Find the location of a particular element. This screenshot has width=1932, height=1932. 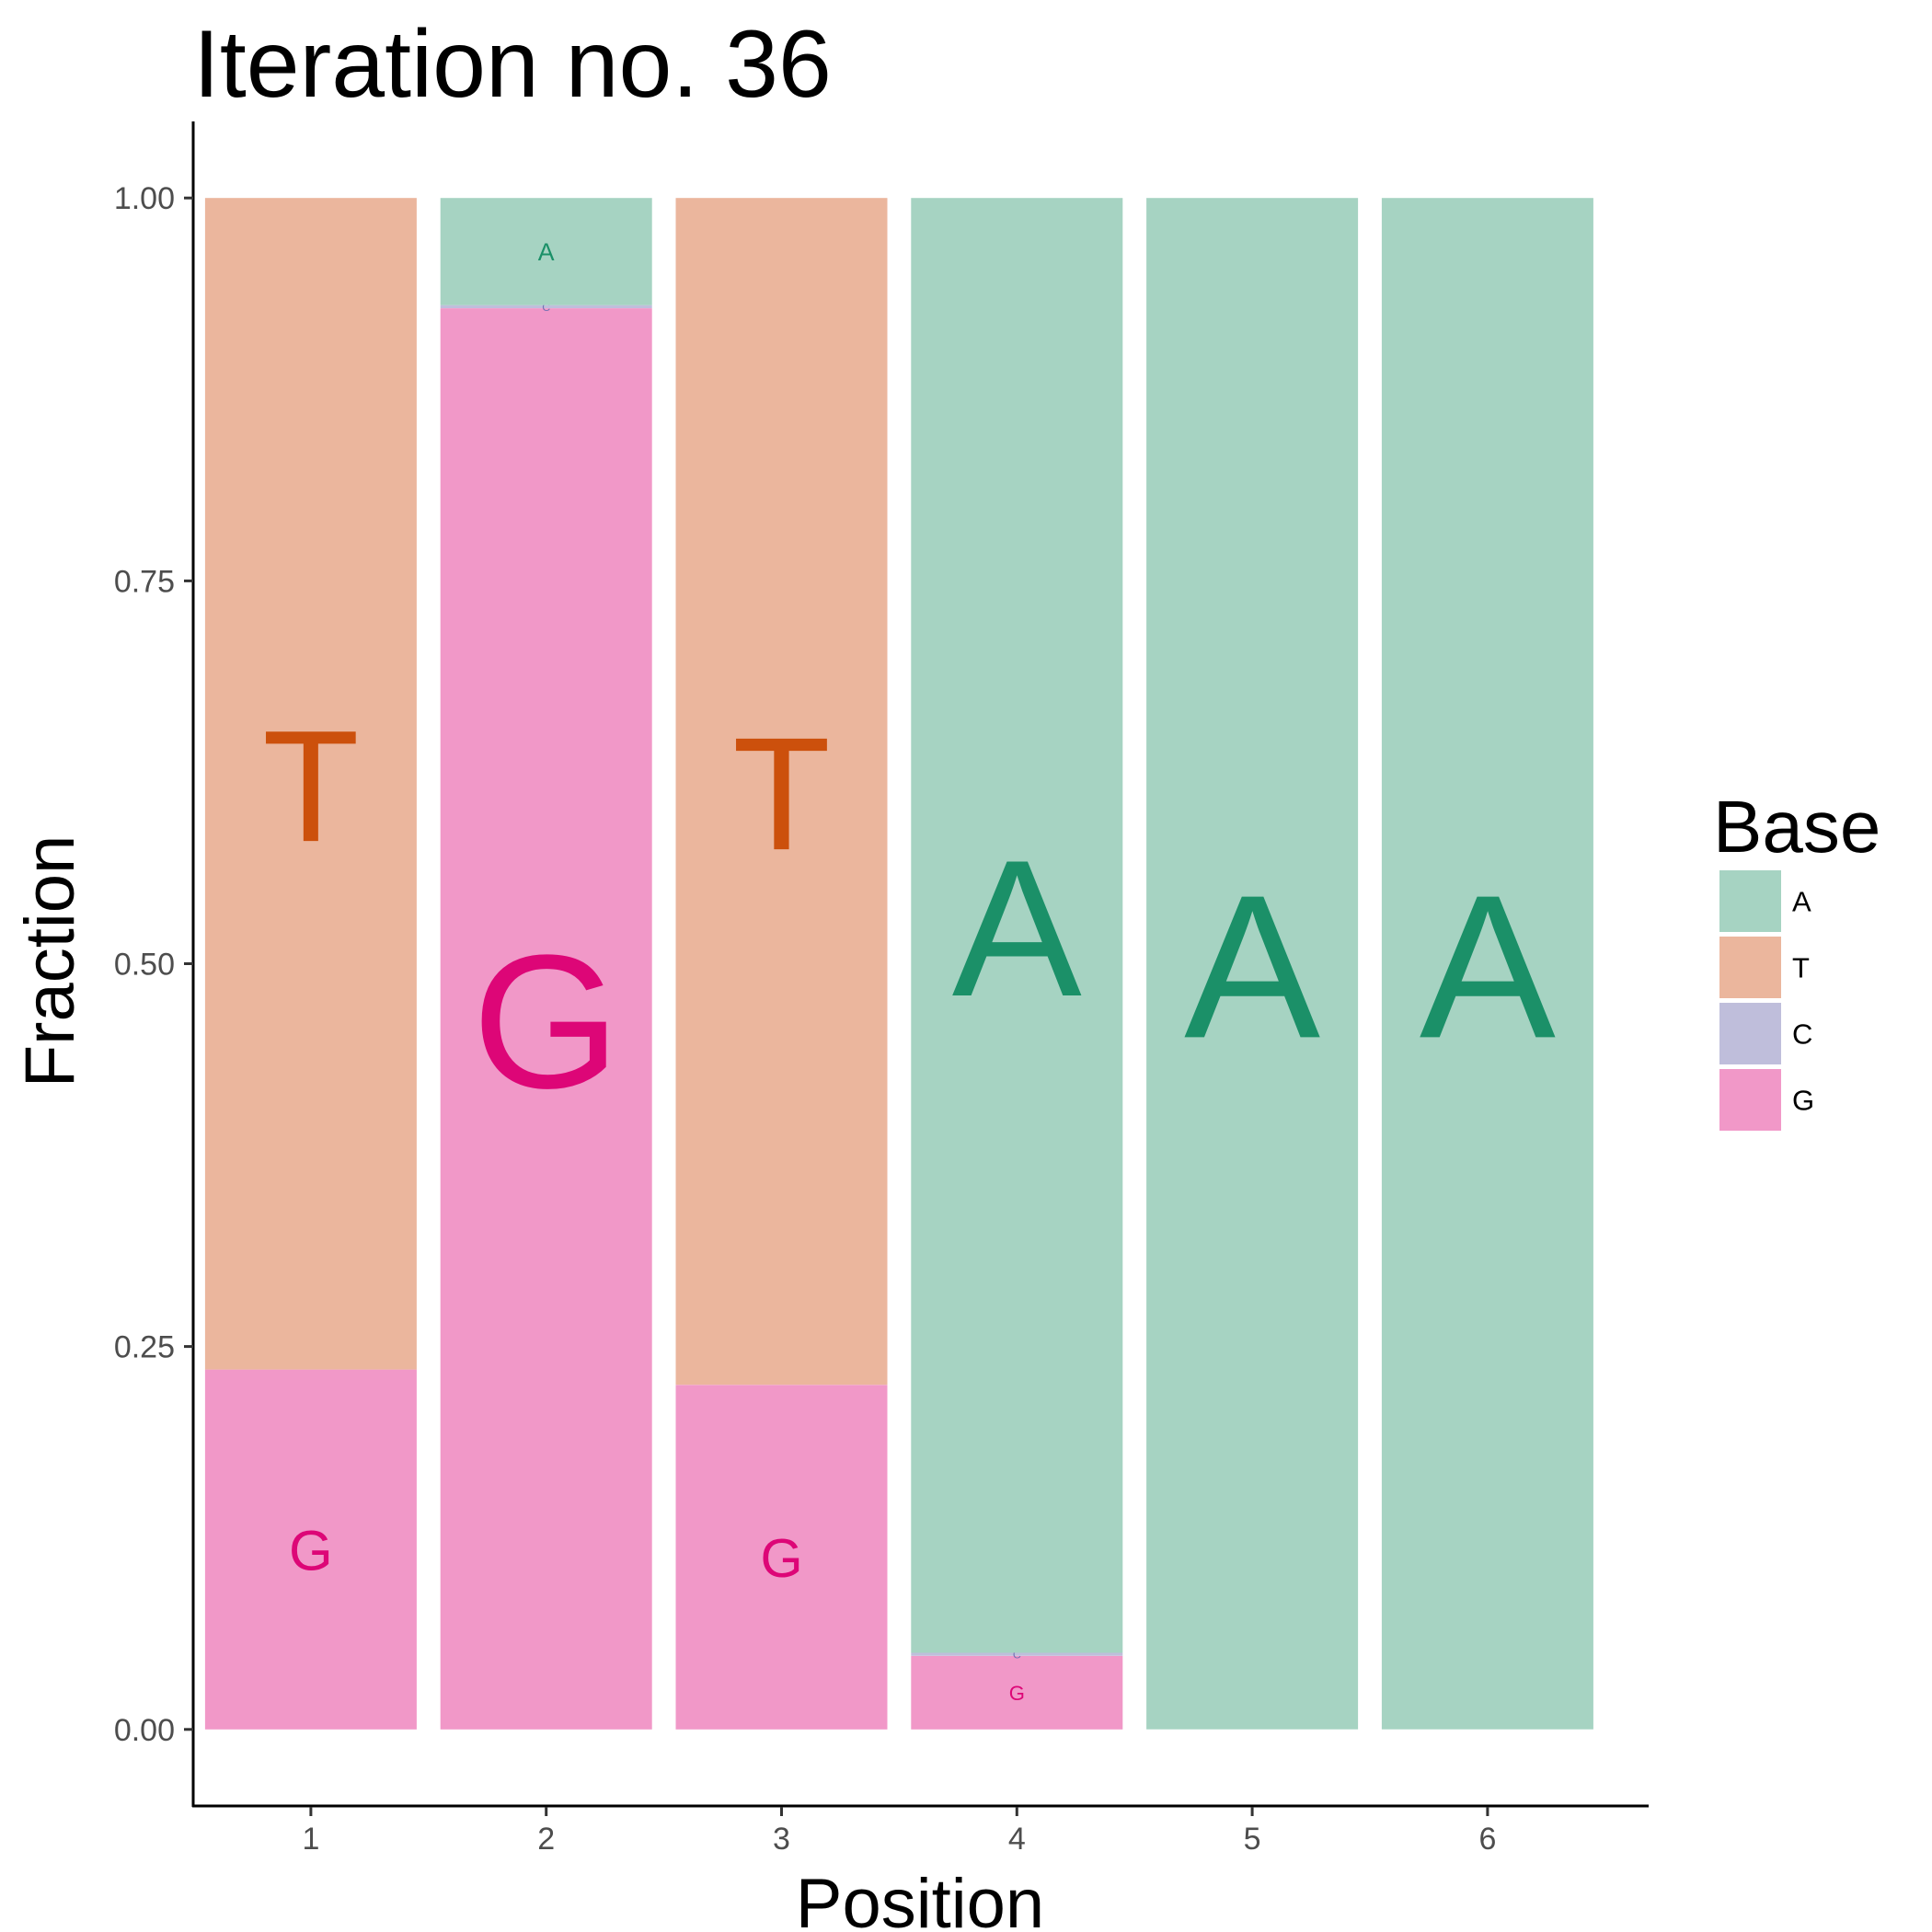

legend-title: Base is located at coordinates (1796, 827).